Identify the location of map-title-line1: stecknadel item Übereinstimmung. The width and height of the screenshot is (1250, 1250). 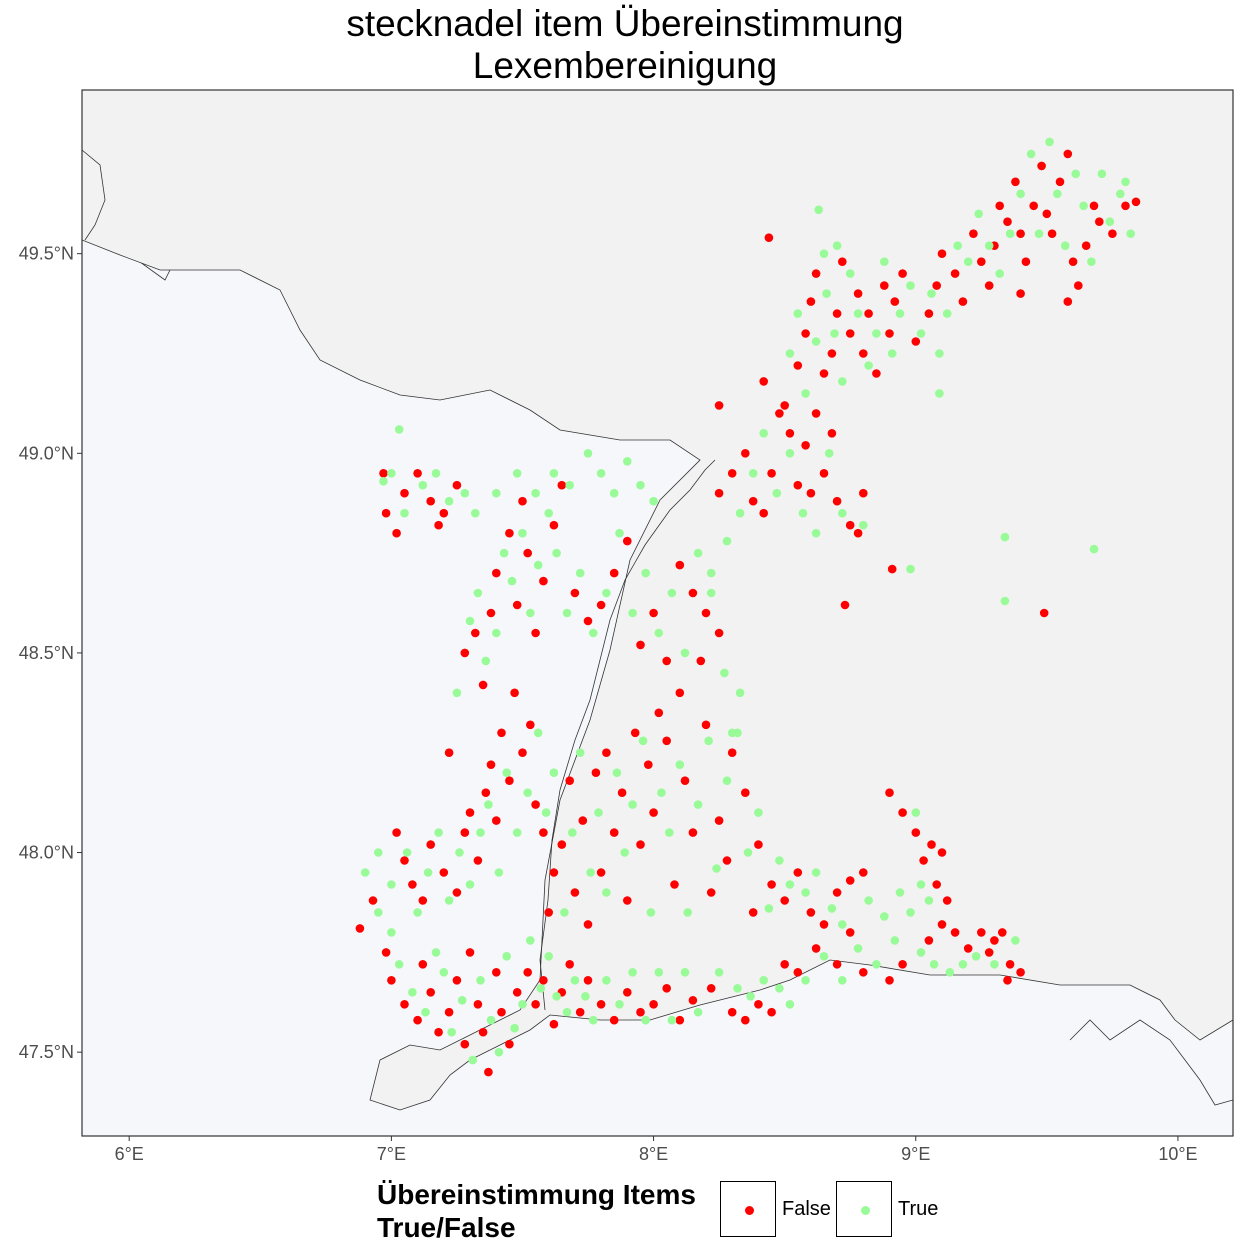
(625, 23).